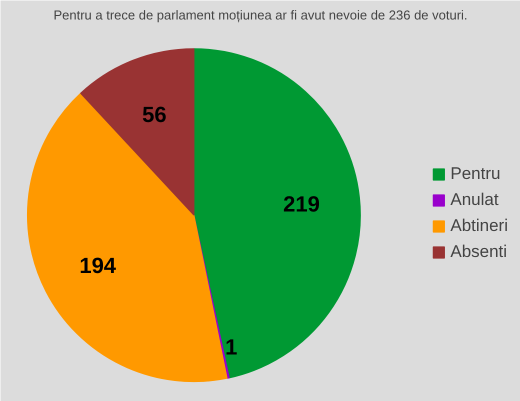 The width and height of the screenshot is (520, 401). Describe the element at coordinates (98, 265) in the screenshot. I see `data-label: 194` at that location.